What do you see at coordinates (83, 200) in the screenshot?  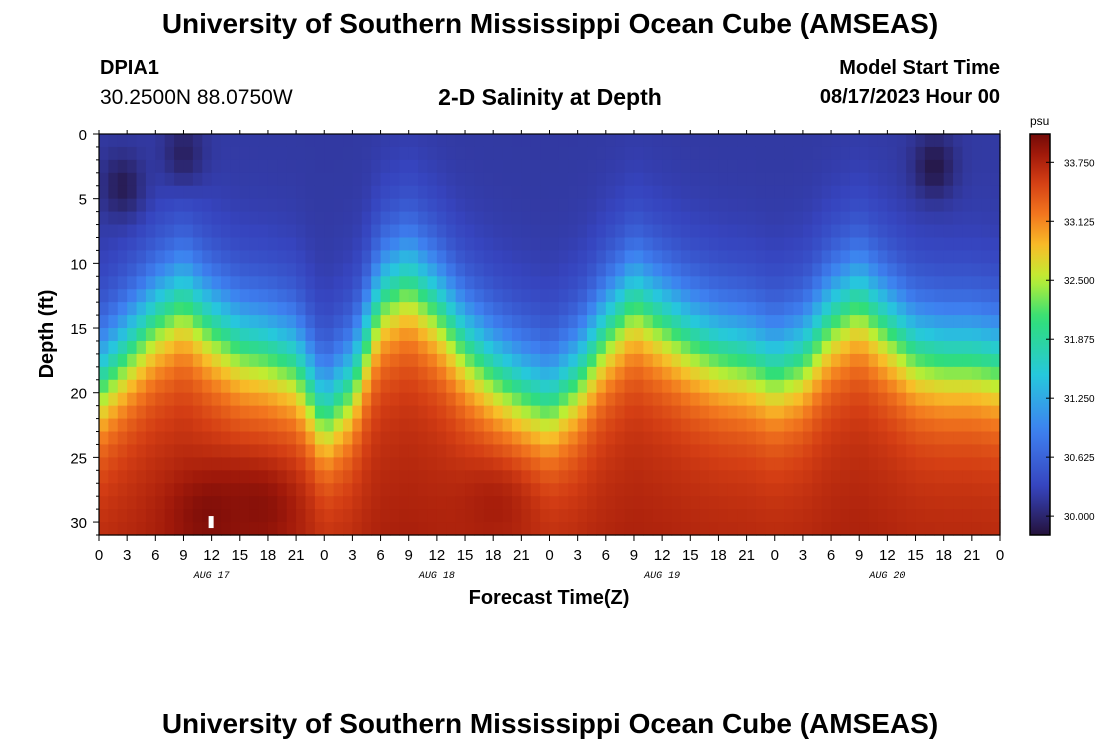 I see `y-tick-label: 5` at bounding box center [83, 200].